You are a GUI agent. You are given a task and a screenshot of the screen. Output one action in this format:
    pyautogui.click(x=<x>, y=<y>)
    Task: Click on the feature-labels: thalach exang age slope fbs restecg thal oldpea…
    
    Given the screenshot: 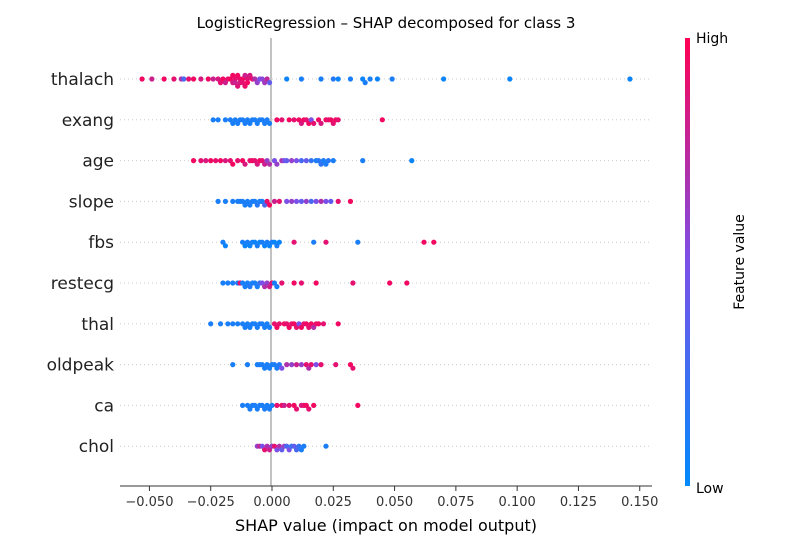 What is the action you would take?
    pyautogui.click(x=81, y=263)
    